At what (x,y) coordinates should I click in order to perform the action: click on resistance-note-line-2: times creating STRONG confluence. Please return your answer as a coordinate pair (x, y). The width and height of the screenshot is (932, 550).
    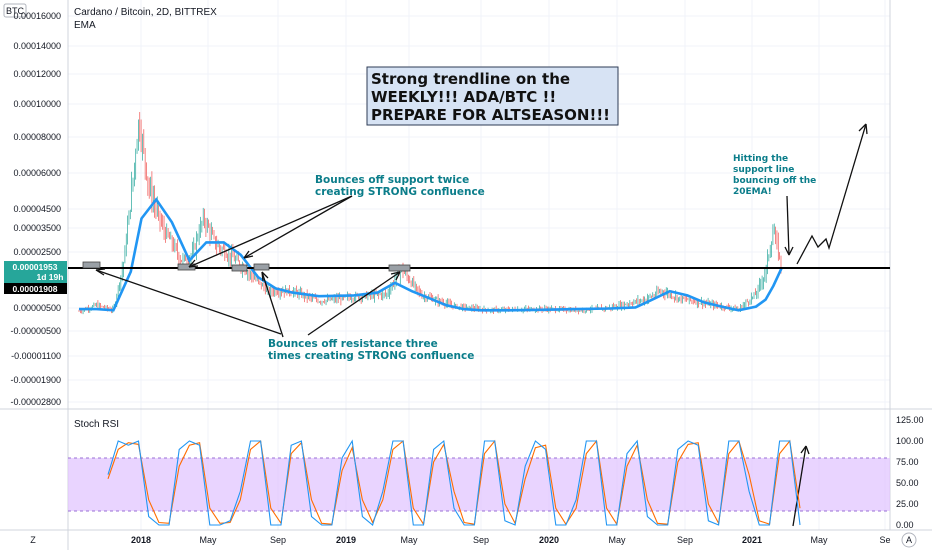
    Looking at the image, I should click on (371, 356).